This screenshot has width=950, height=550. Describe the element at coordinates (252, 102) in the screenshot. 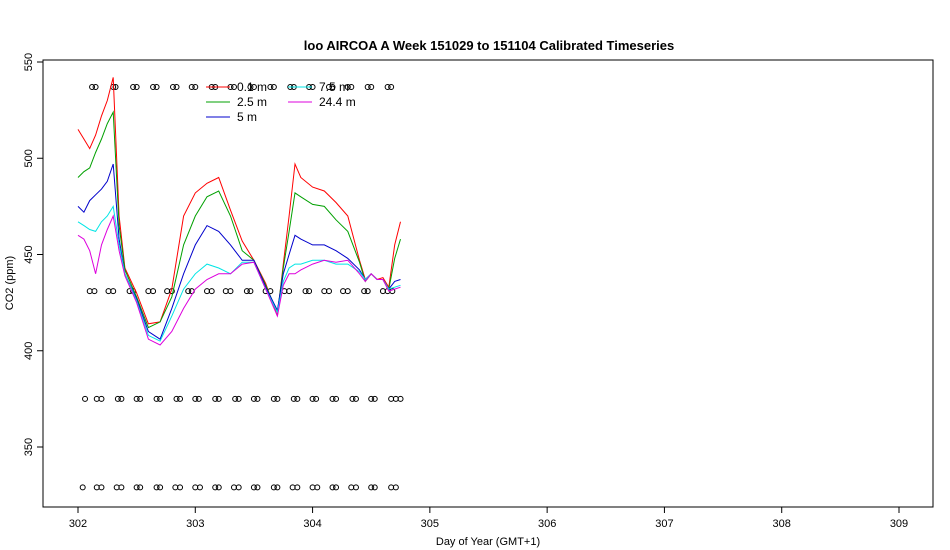

I see `legend-label: 2.5 m` at that location.